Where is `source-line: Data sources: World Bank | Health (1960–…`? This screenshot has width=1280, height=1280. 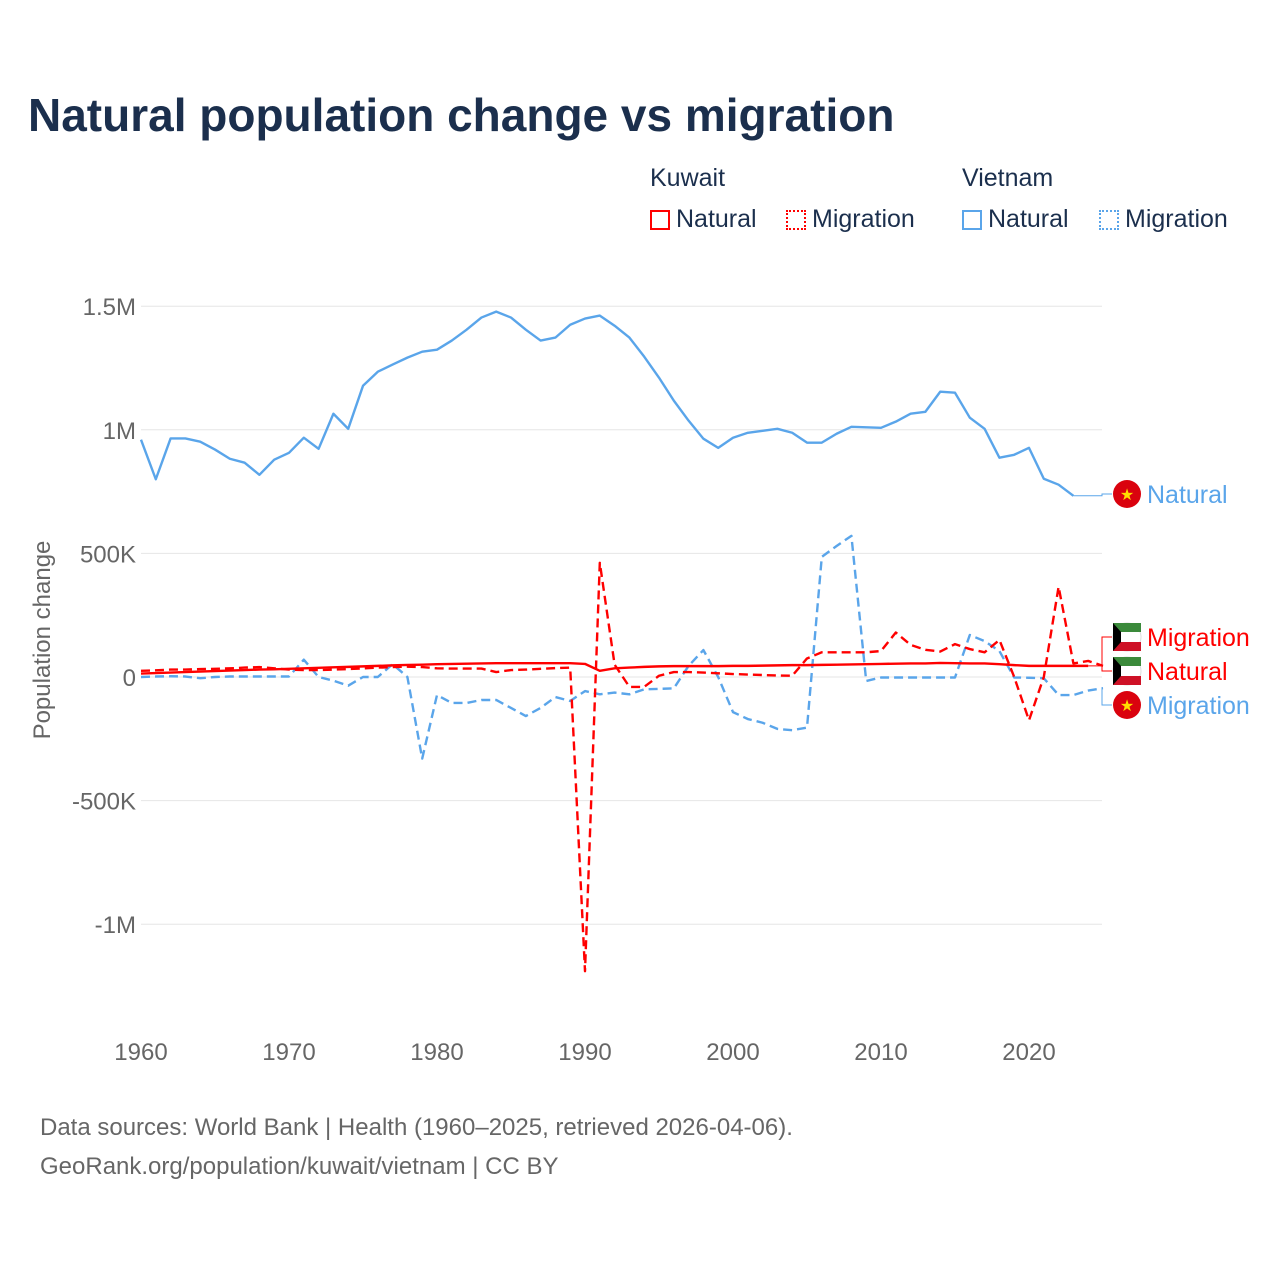 source-line: Data sources: World Bank | Health (1960–… is located at coordinates (416, 1127).